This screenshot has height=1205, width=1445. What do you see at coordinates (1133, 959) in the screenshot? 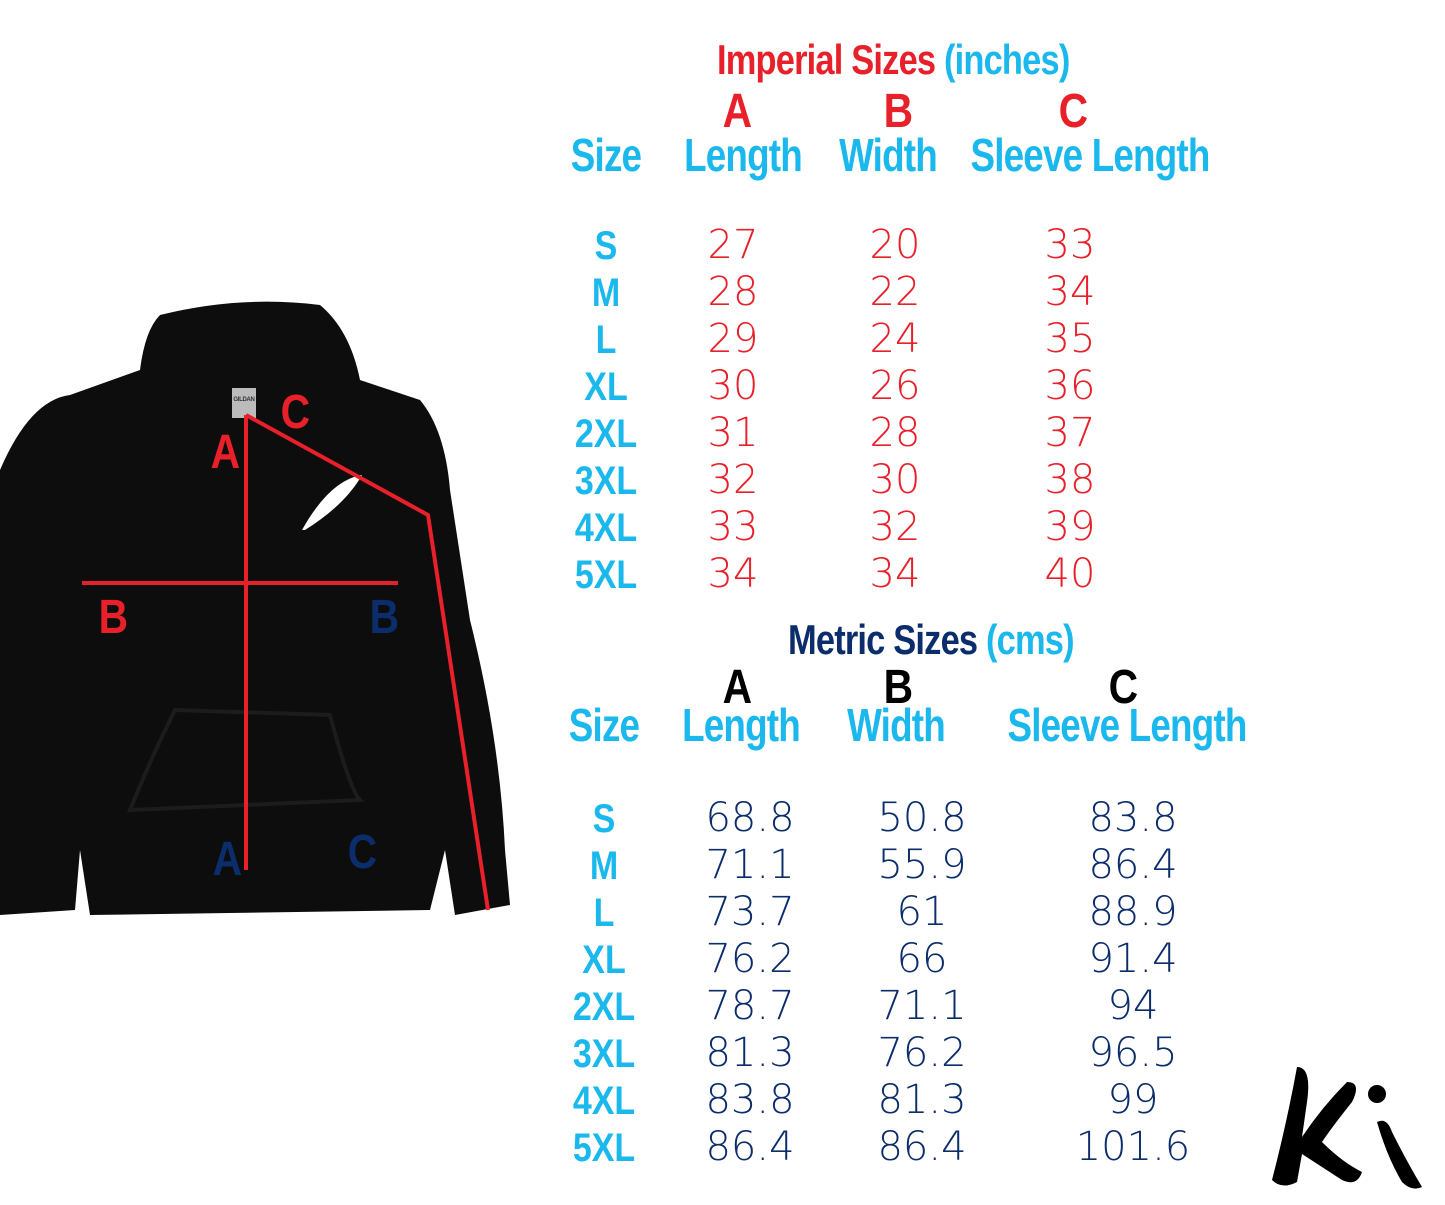
I see `size-value: 91.4` at bounding box center [1133, 959].